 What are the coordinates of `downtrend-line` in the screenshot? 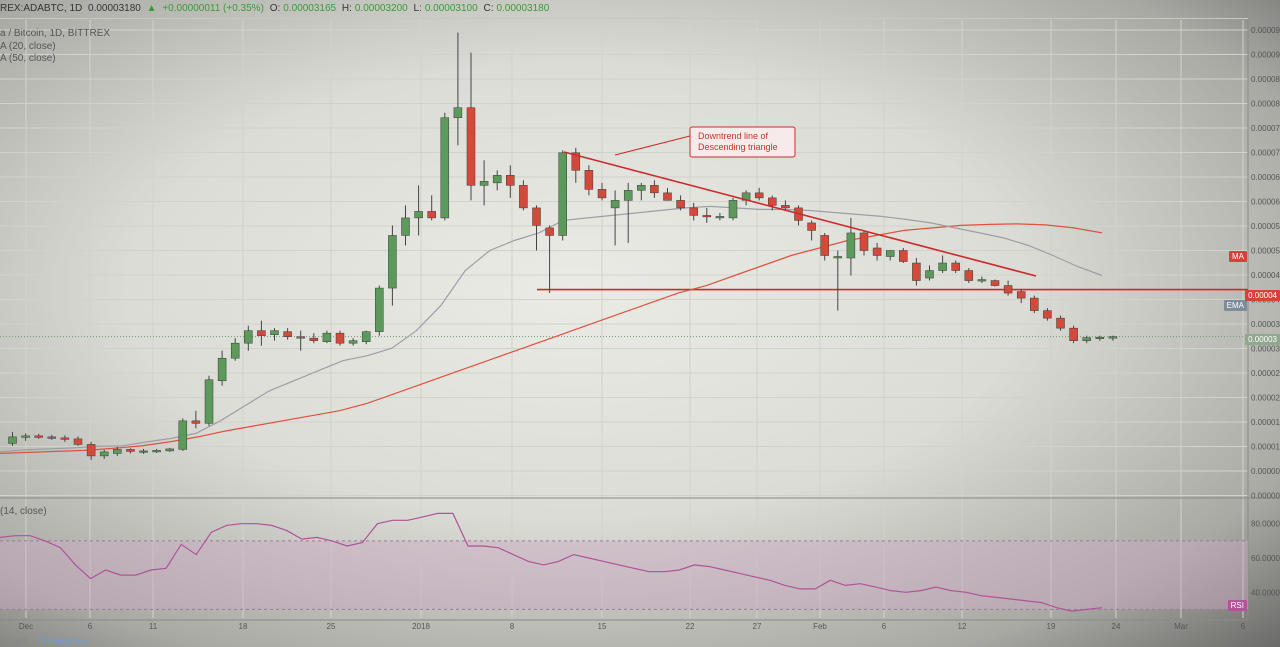 It's located at (800, 214).